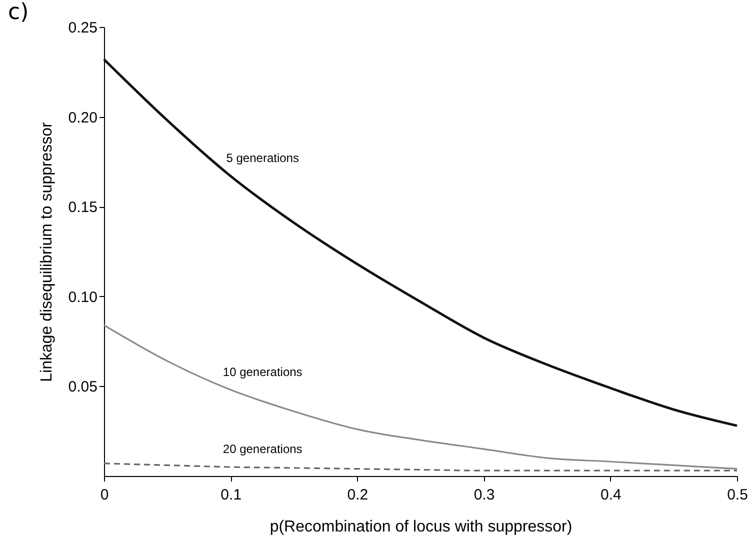 This screenshot has width=751, height=543. I want to click on series-label: 10 generations, so click(262, 371).